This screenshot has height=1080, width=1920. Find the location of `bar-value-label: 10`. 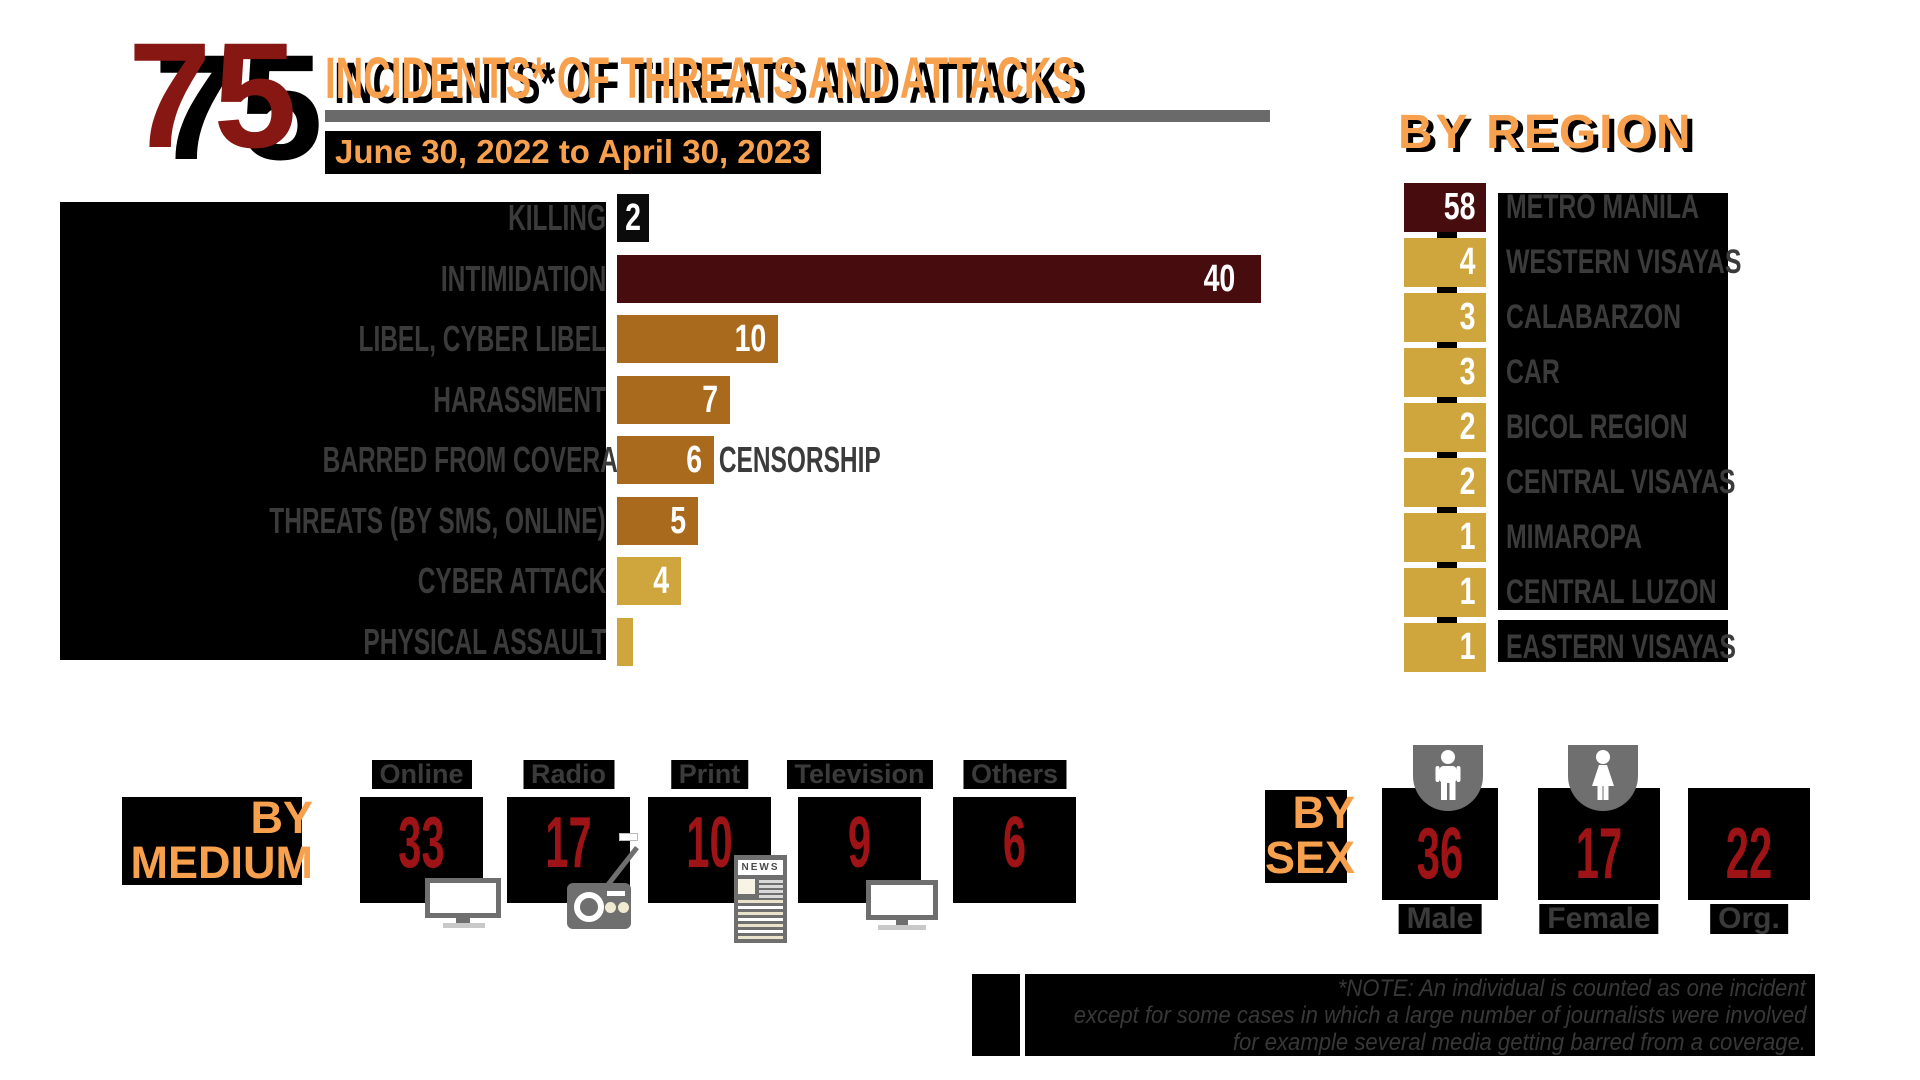

bar-value-label: 10 is located at coordinates (750, 339).